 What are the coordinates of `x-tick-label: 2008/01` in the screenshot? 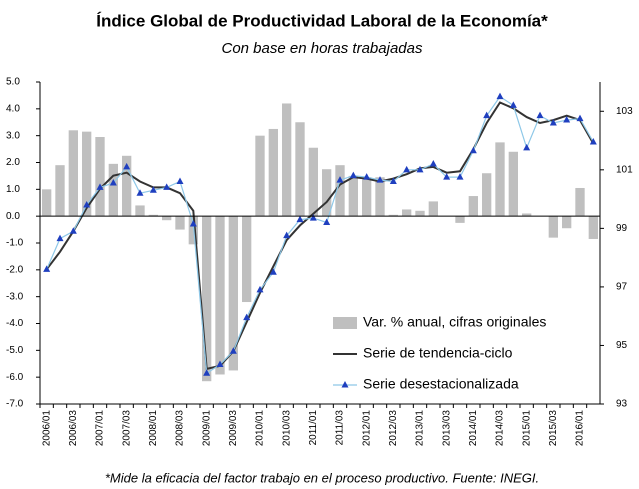 It's located at (153, 428).